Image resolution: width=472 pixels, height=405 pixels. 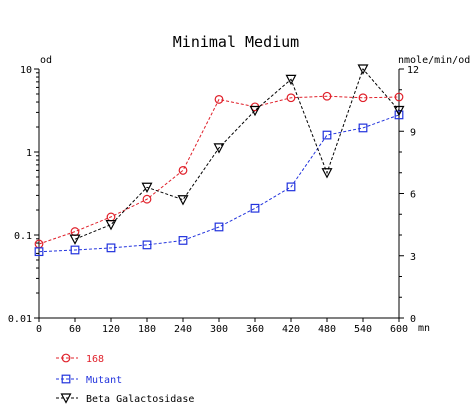 What do you see at coordinates (413, 319) in the screenshot?
I see `right-tick-label: 0` at bounding box center [413, 319].